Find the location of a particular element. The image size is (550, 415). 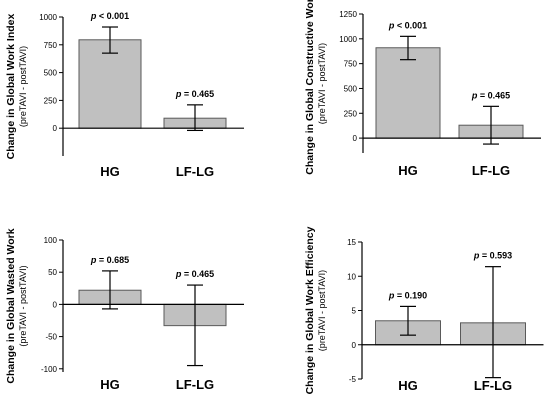

y-tick-label: -5 is located at coordinates (353, 379).